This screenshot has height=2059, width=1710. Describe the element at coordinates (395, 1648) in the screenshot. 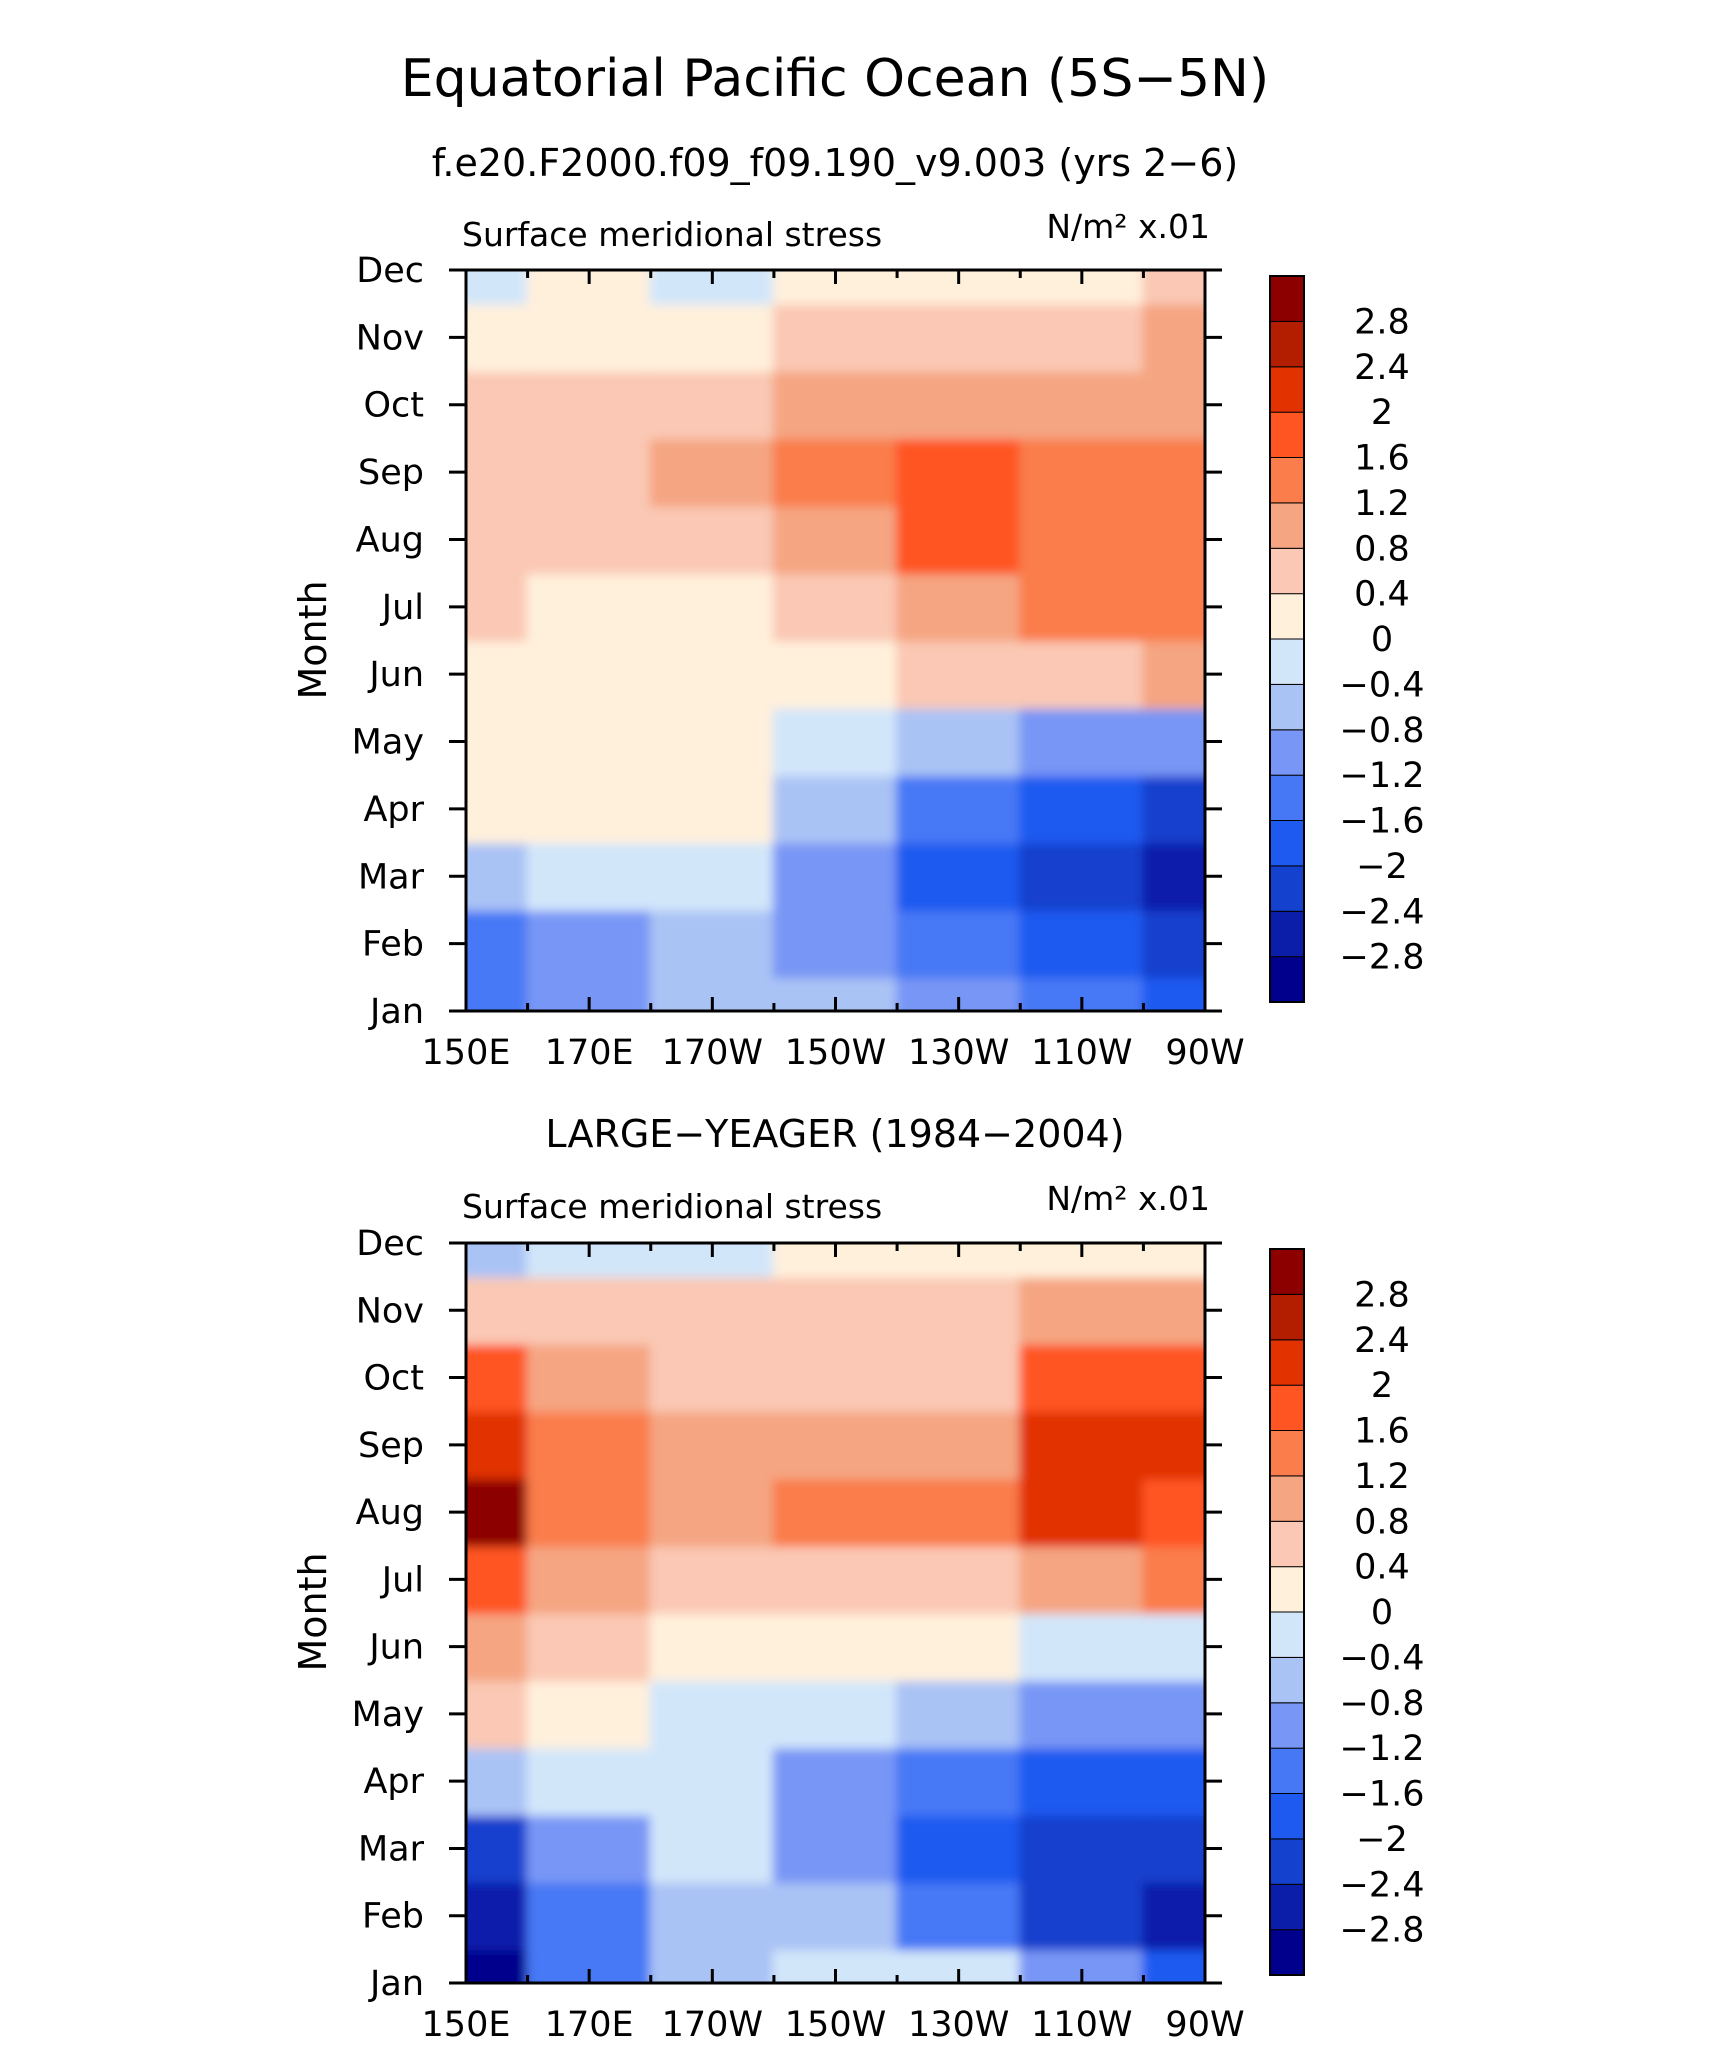

I see `y-tick-label: Jun` at that location.